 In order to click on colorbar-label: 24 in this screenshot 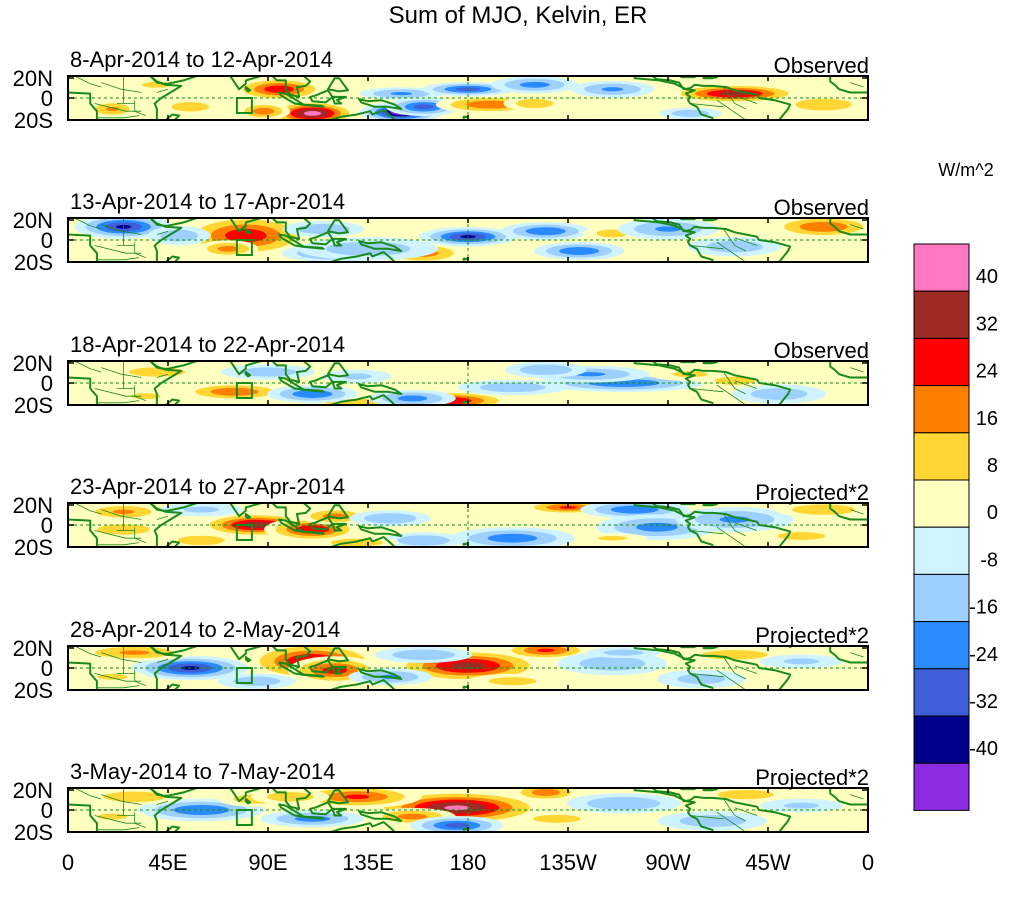, I will do `click(987, 372)`.